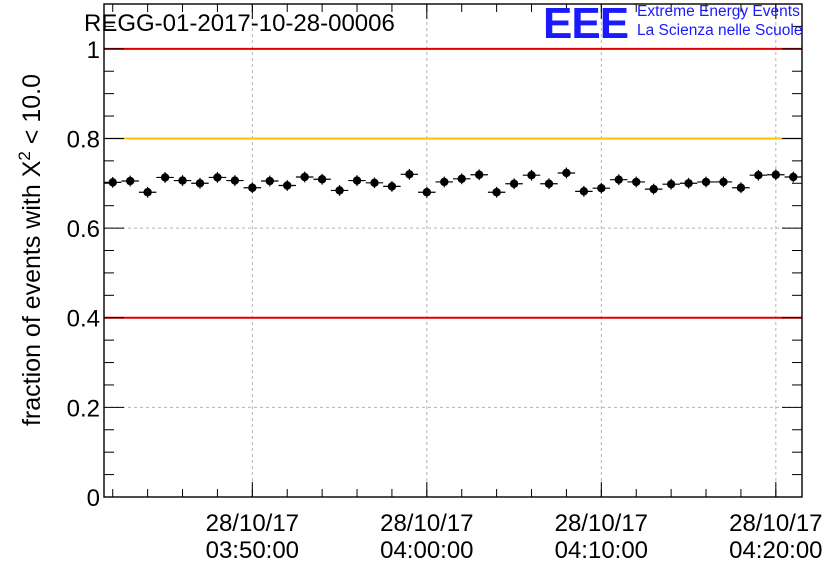 Image resolution: width=836 pixels, height=572 pixels. I want to click on data-points, so click(453, 182).